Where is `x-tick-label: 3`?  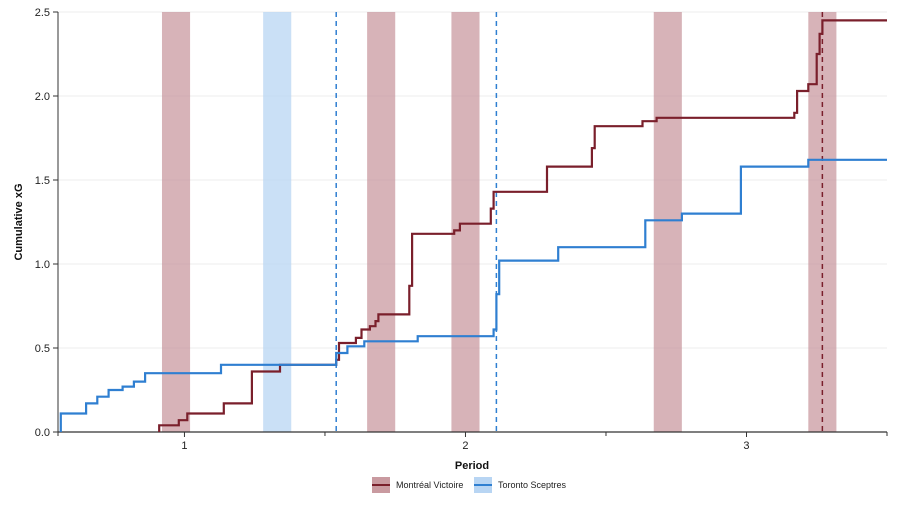
x-tick-label: 3 is located at coordinates (746, 446).